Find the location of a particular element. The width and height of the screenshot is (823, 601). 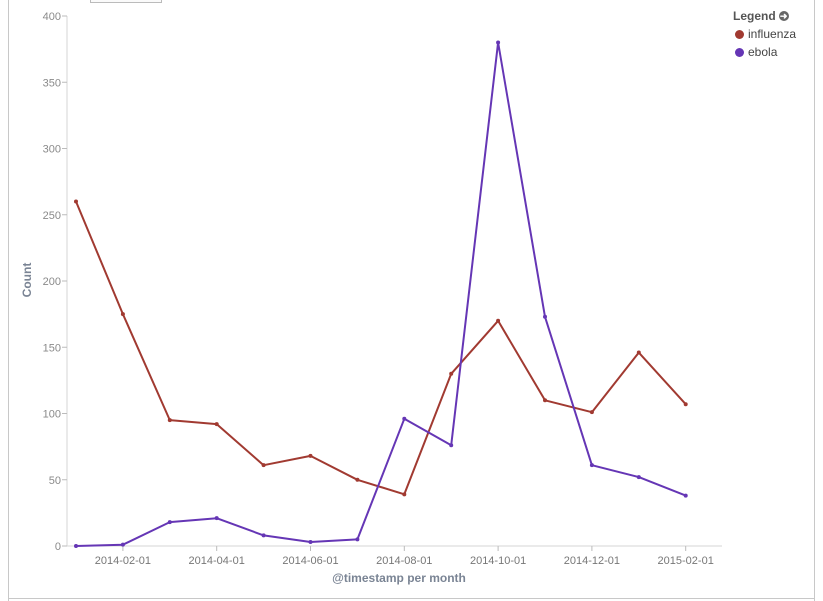

legend-item-label: ebola is located at coordinates (763, 52).